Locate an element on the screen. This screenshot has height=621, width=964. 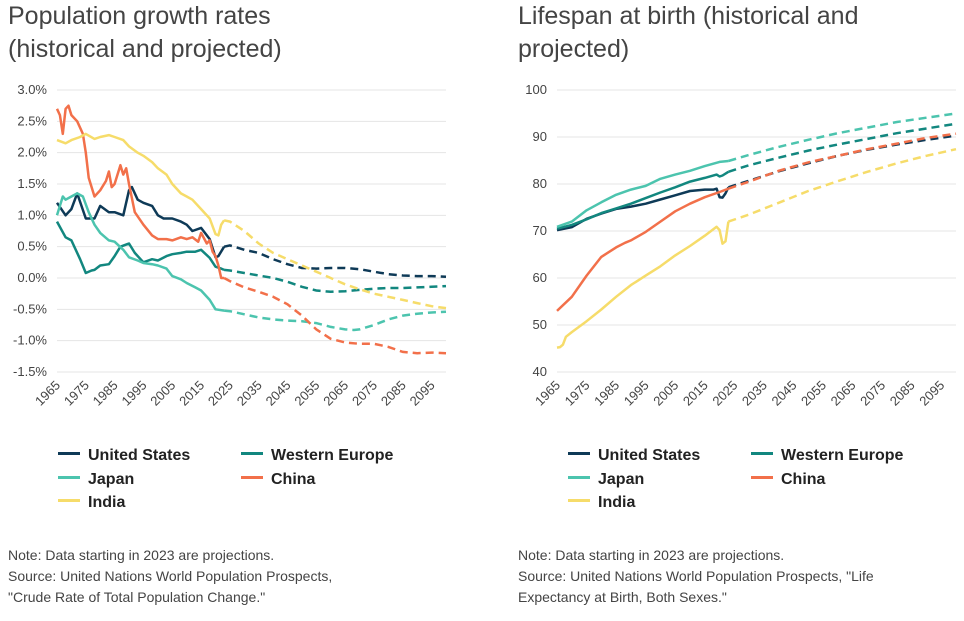
legend-item-japan: Japan is located at coordinates (606, 482).